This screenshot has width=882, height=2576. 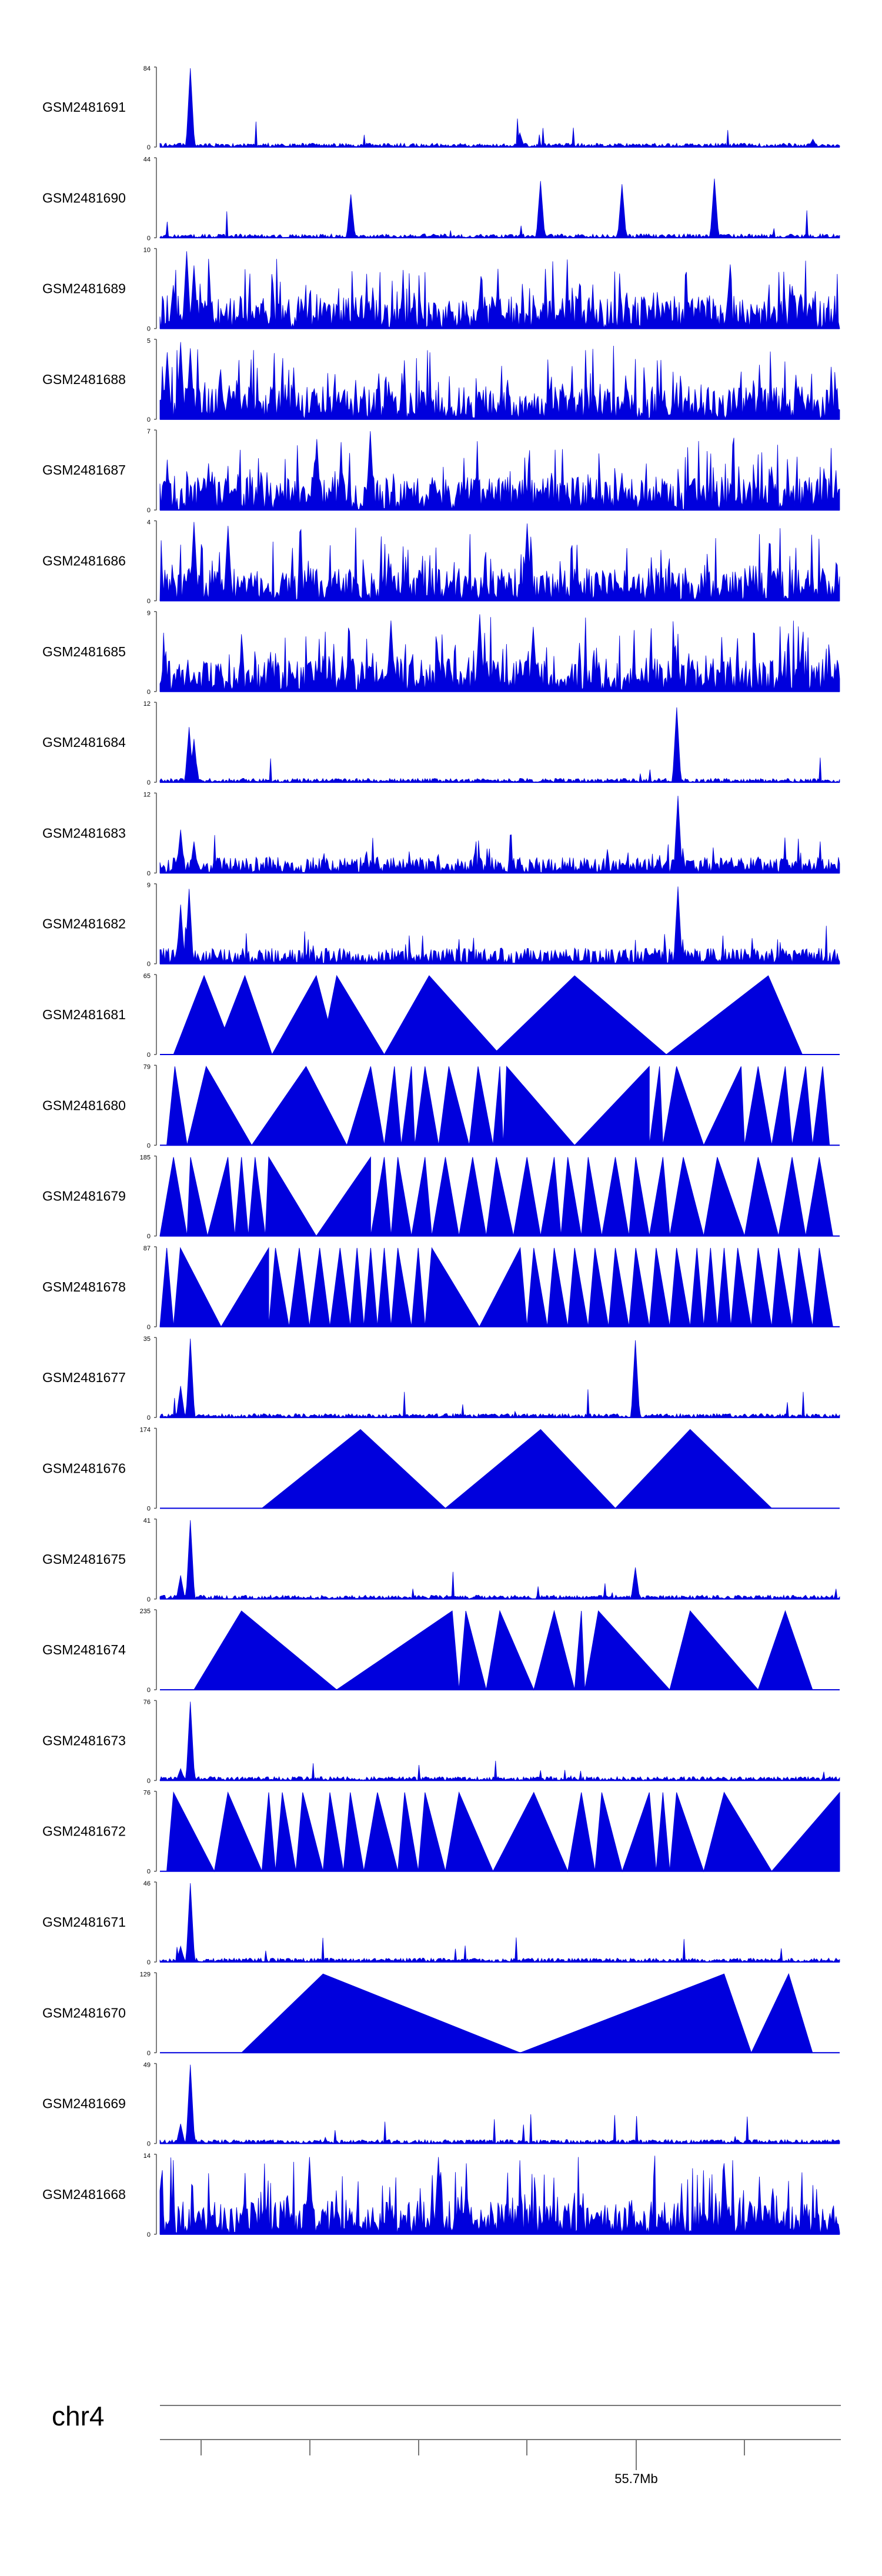 I want to click on track-label: GSM2481690, so click(x=84, y=197).